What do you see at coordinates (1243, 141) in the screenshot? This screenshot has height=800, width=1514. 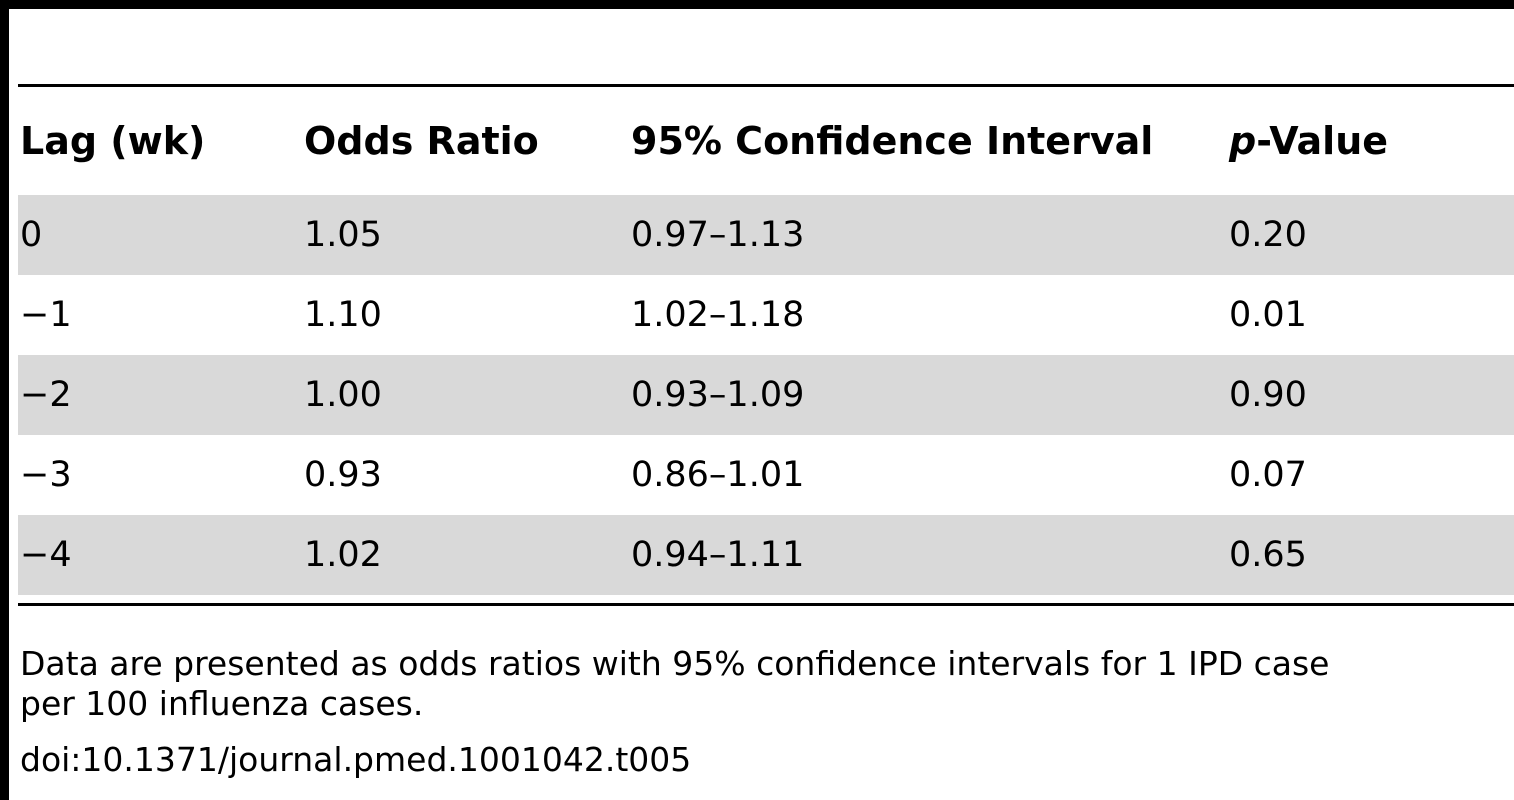 I see `header-p-italic: p` at bounding box center [1243, 141].